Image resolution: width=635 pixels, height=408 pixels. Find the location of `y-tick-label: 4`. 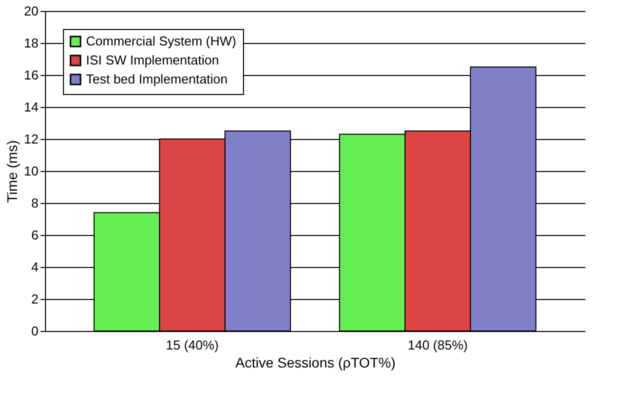

y-tick-label: 4 is located at coordinates (34, 267).